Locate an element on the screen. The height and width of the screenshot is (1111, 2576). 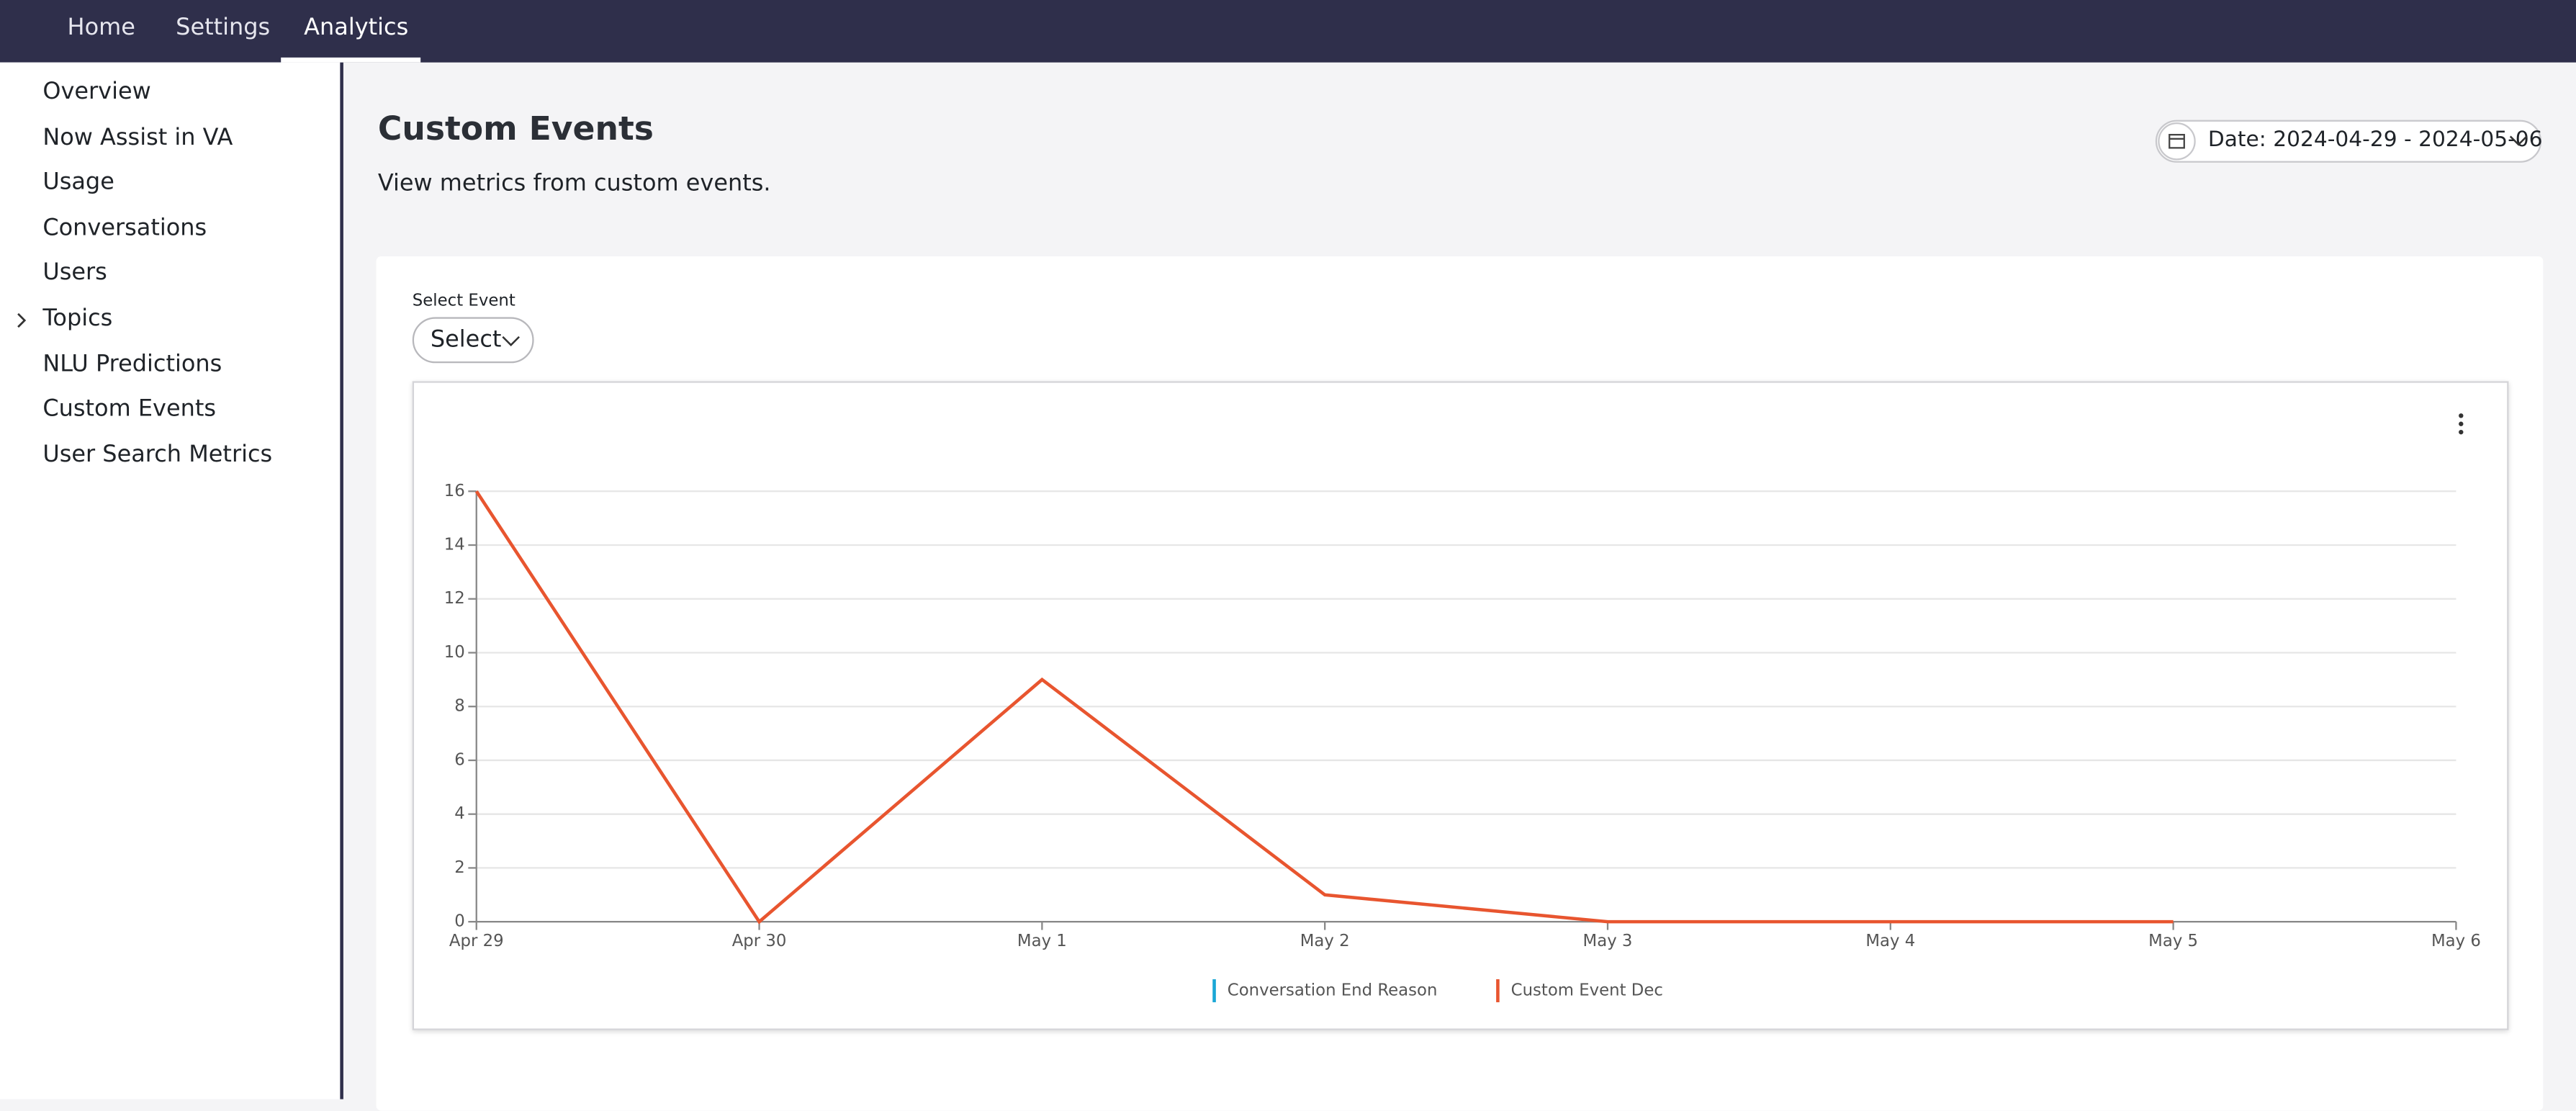
x-tick-label: May 5 is located at coordinates (2173, 941).